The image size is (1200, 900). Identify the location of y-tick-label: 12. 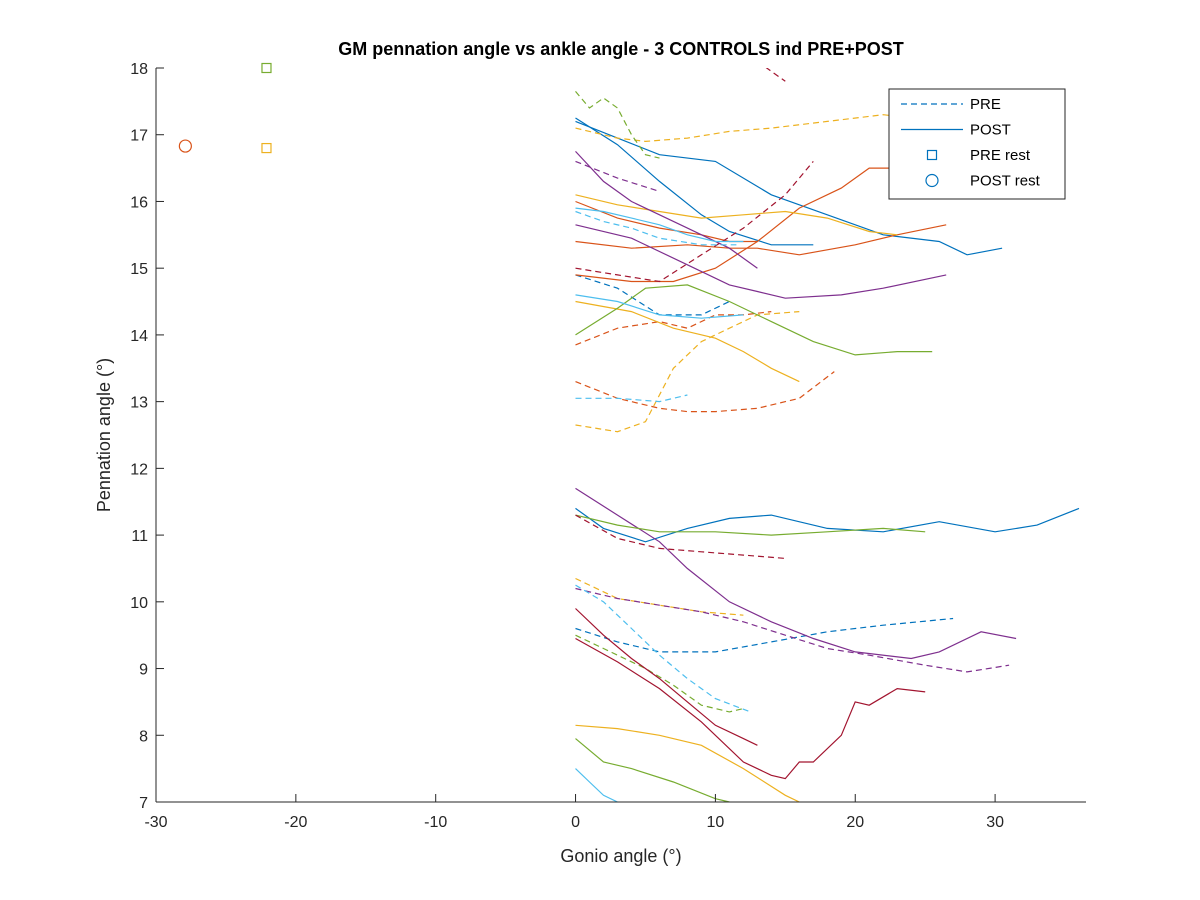
(139, 469).